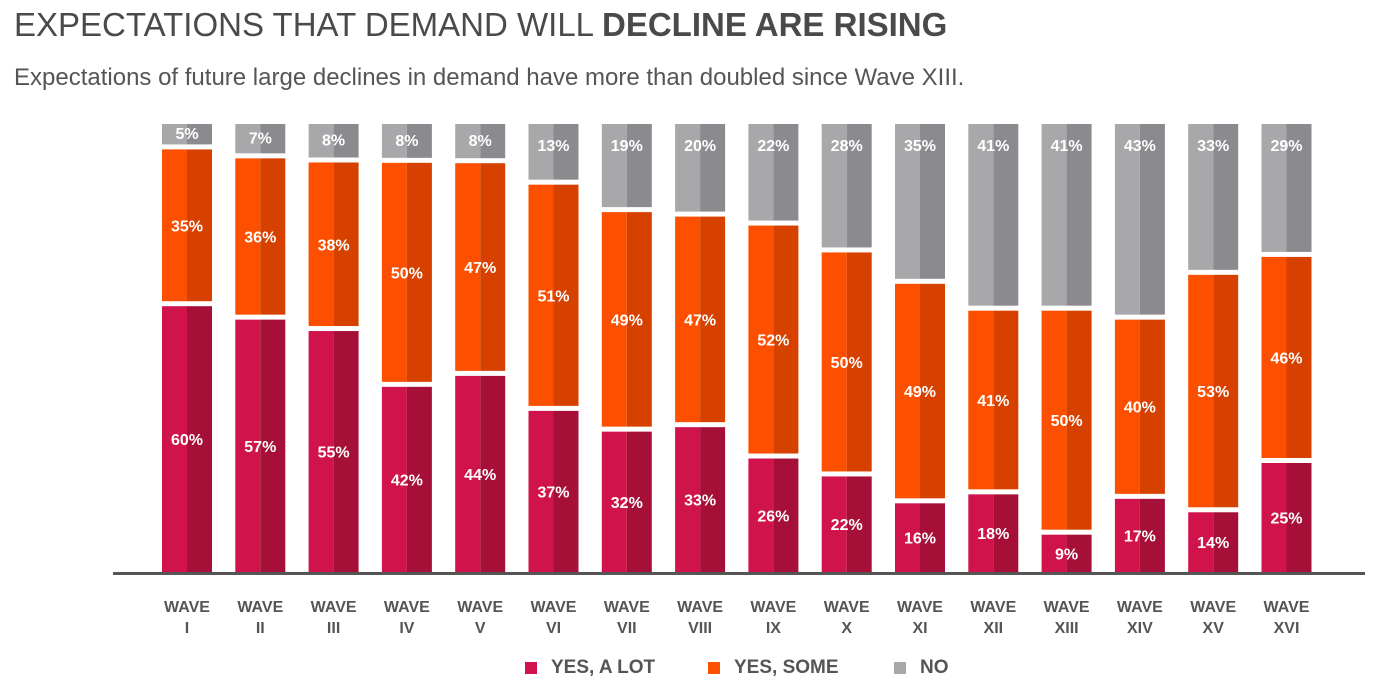 Image resolution: width=1385 pixels, height=693 pixels. I want to click on data-label-yes-a-lot: 18%, so click(993, 534).